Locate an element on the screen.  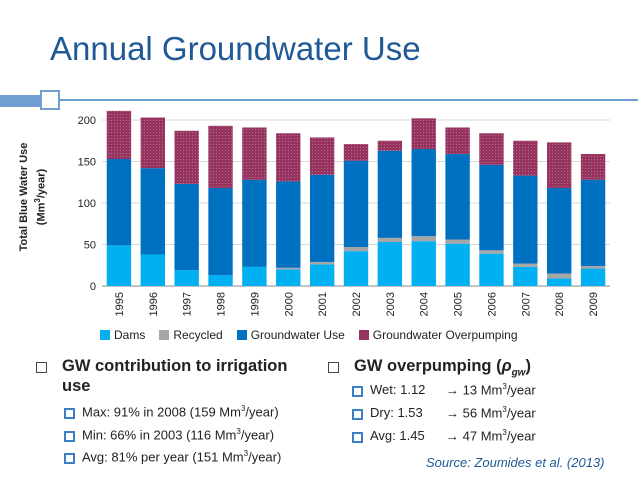
legend-label-recycled: Recycled is located at coordinates (198, 335).